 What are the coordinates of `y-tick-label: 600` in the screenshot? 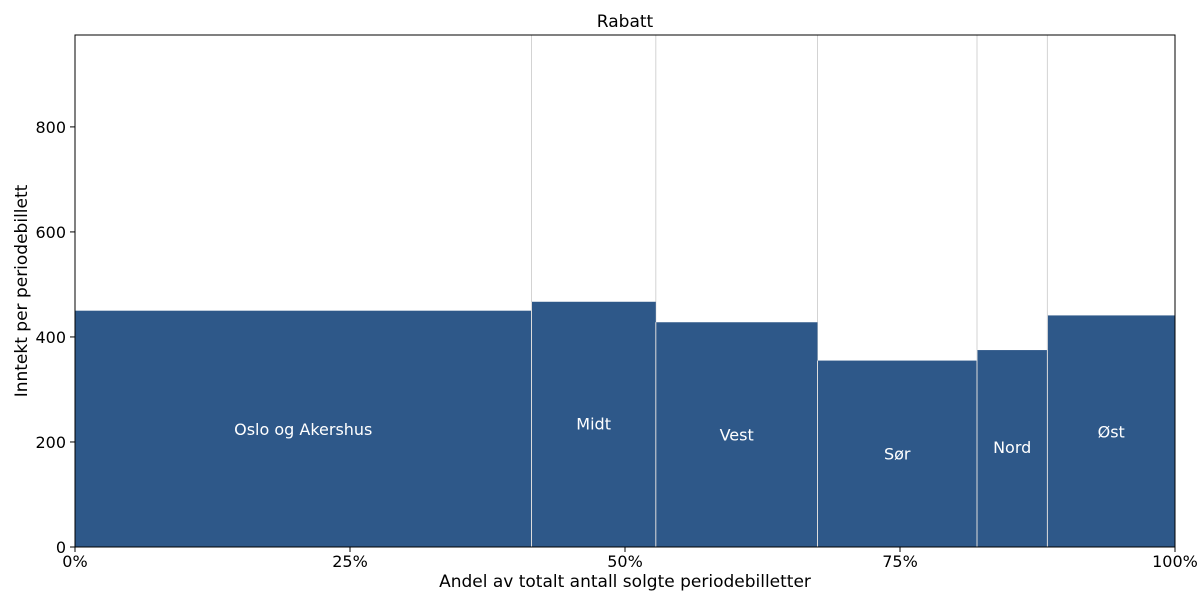 It's located at (50, 232).